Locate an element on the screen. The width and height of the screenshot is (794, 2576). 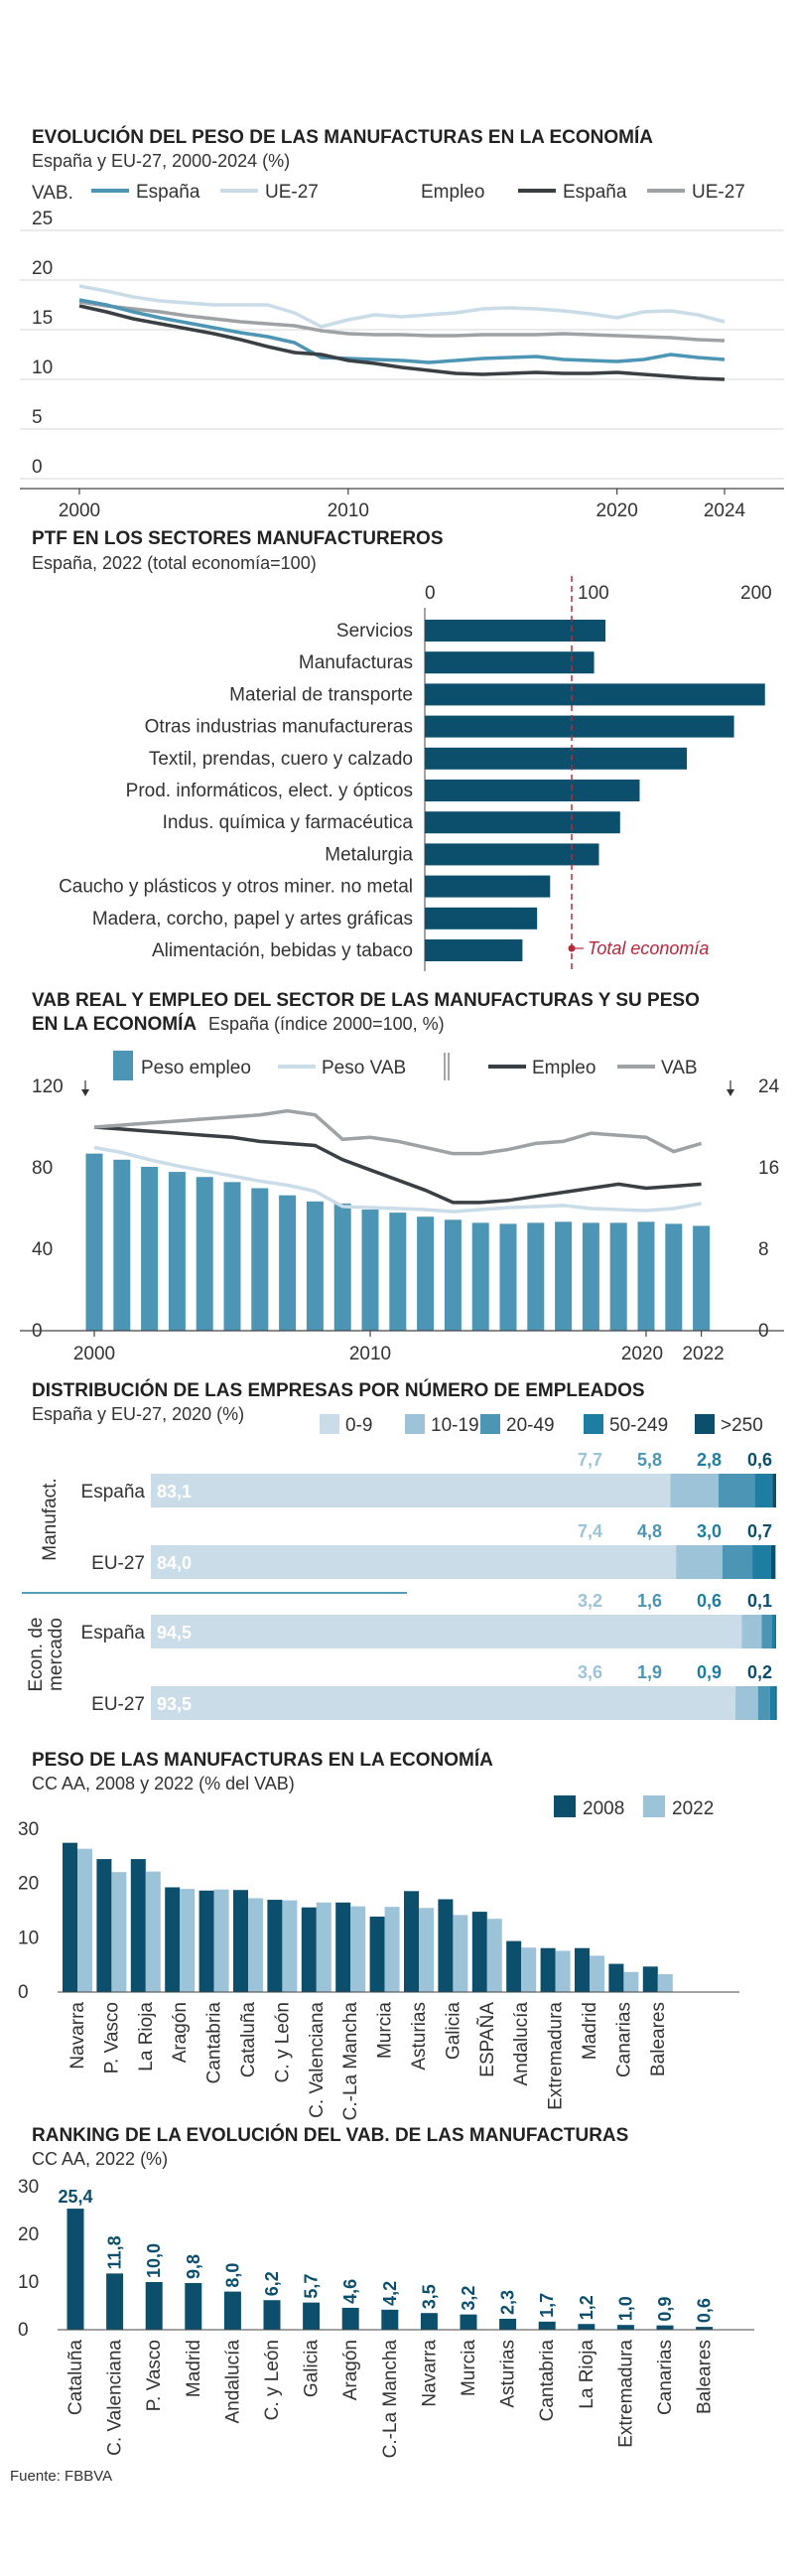
chart6-category-label: Asturias is located at coordinates (508, 2374).